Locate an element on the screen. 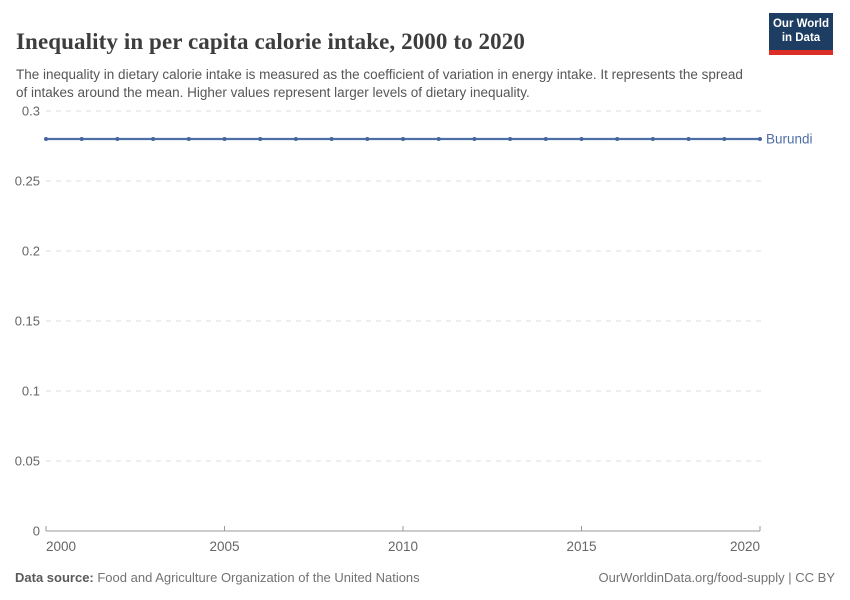 This screenshot has height=600, width=850. y-axis-tick-label: 0.15 is located at coordinates (27, 321).